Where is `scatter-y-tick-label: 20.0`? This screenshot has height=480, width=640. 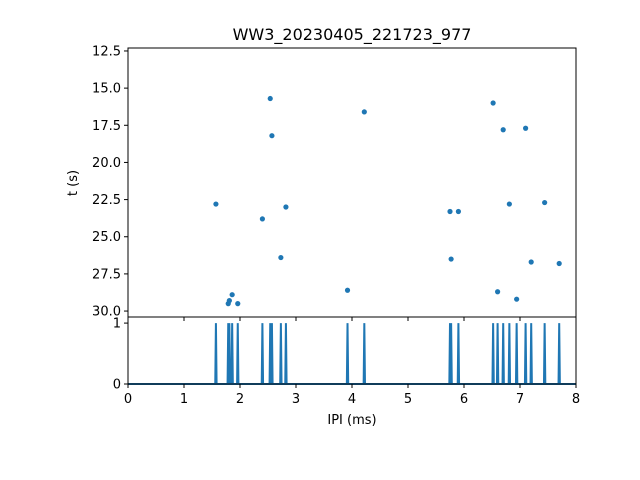
scatter-y-tick-label: 20.0 is located at coordinates (106, 163).